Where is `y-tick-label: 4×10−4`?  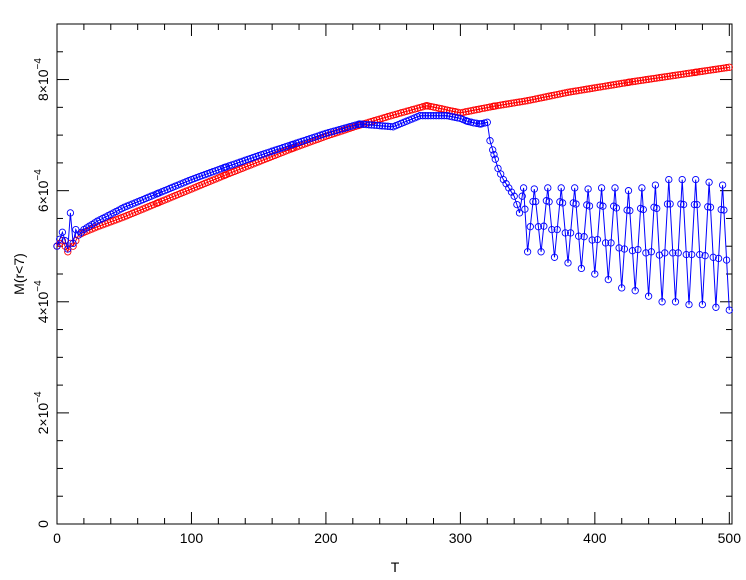
y-tick-label: 4×10−4 is located at coordinates (42, 301).